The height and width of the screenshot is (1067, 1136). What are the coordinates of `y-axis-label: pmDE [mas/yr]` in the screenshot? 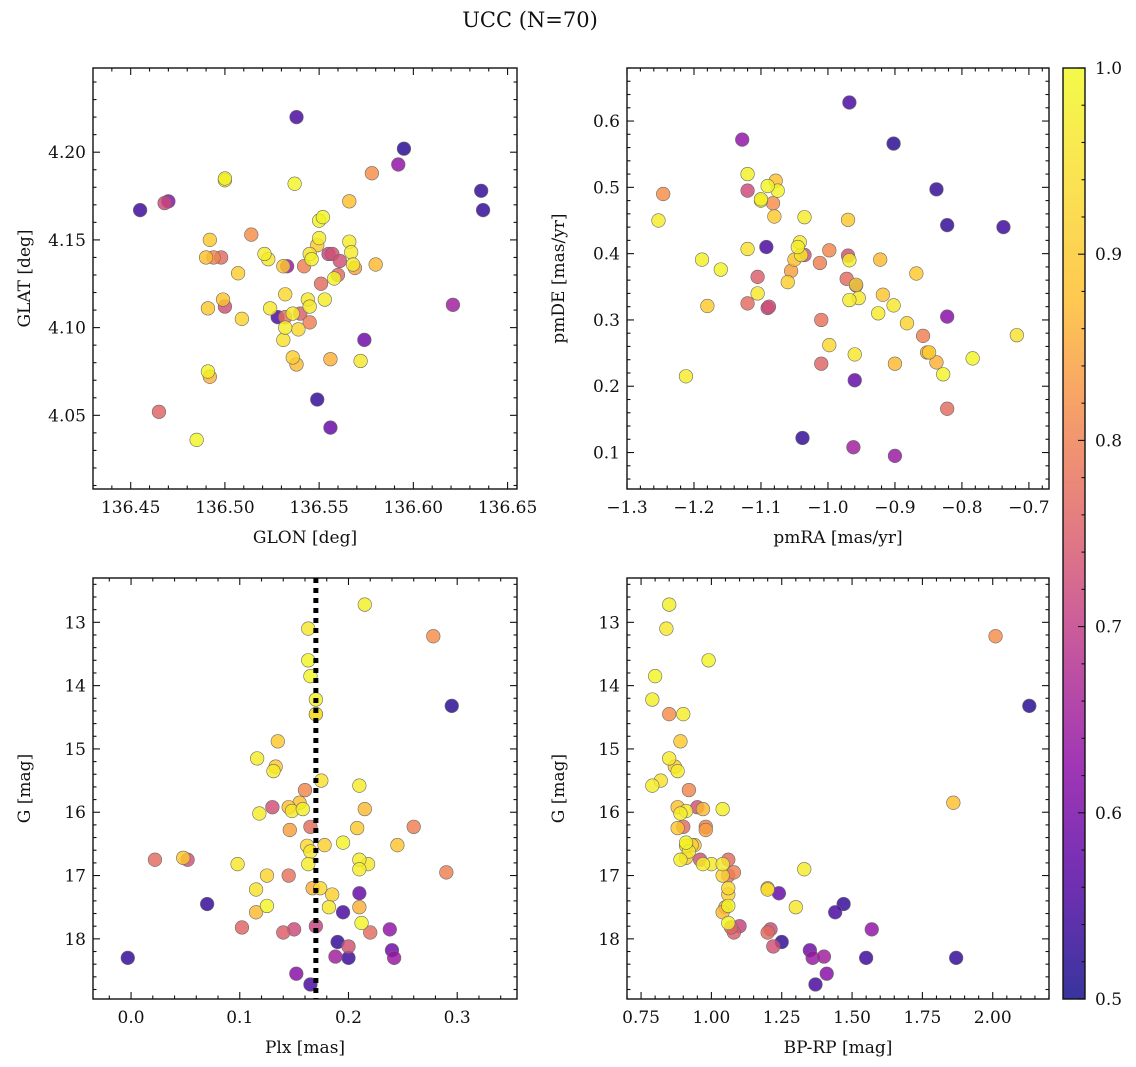 It's located at (559, 278).